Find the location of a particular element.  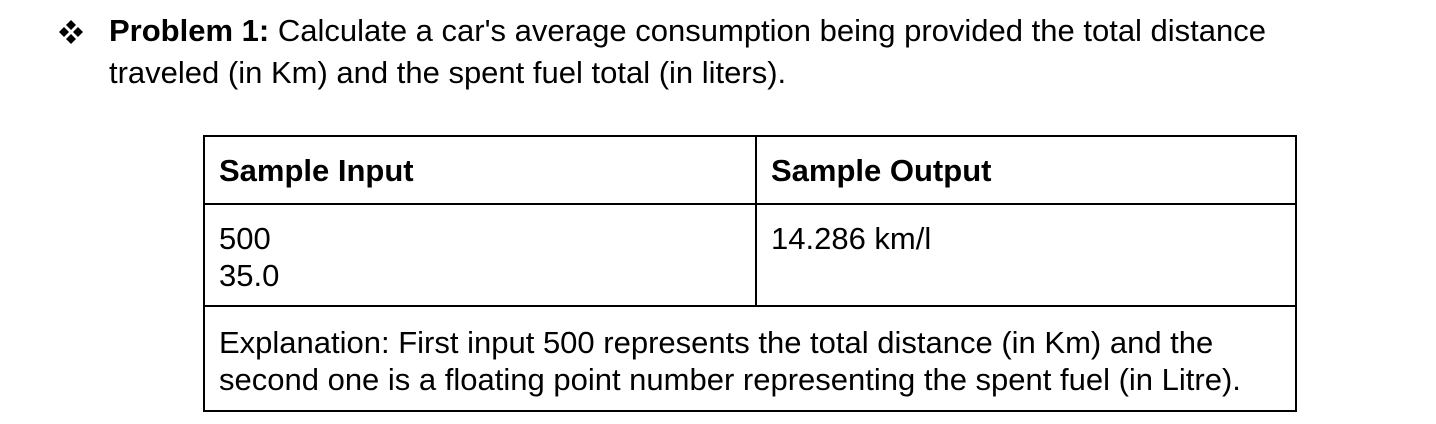

sample-output-cell: 14.286 km/l is located at coordinates (1026, 255).